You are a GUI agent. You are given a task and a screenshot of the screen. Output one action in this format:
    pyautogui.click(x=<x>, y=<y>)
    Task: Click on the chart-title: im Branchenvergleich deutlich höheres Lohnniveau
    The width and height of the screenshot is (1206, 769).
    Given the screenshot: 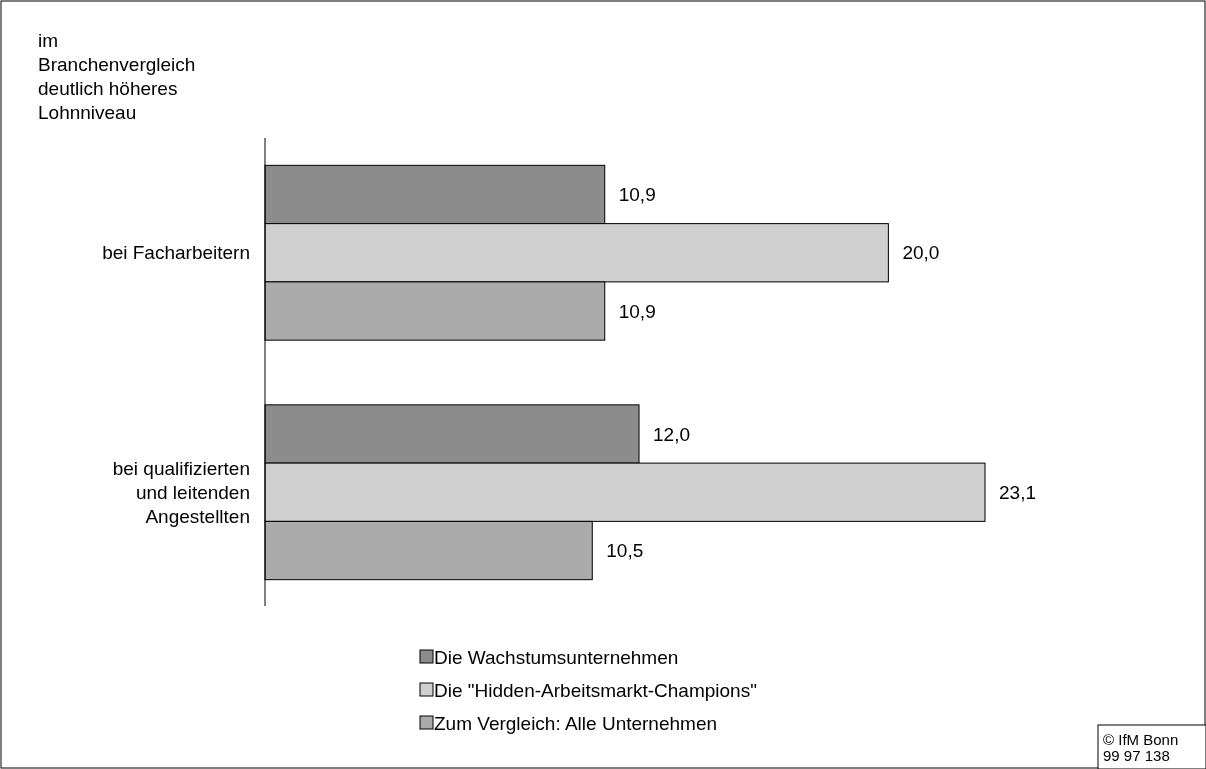 What is the action you would take?
    pyautogui.click(x=117, y=76)
    